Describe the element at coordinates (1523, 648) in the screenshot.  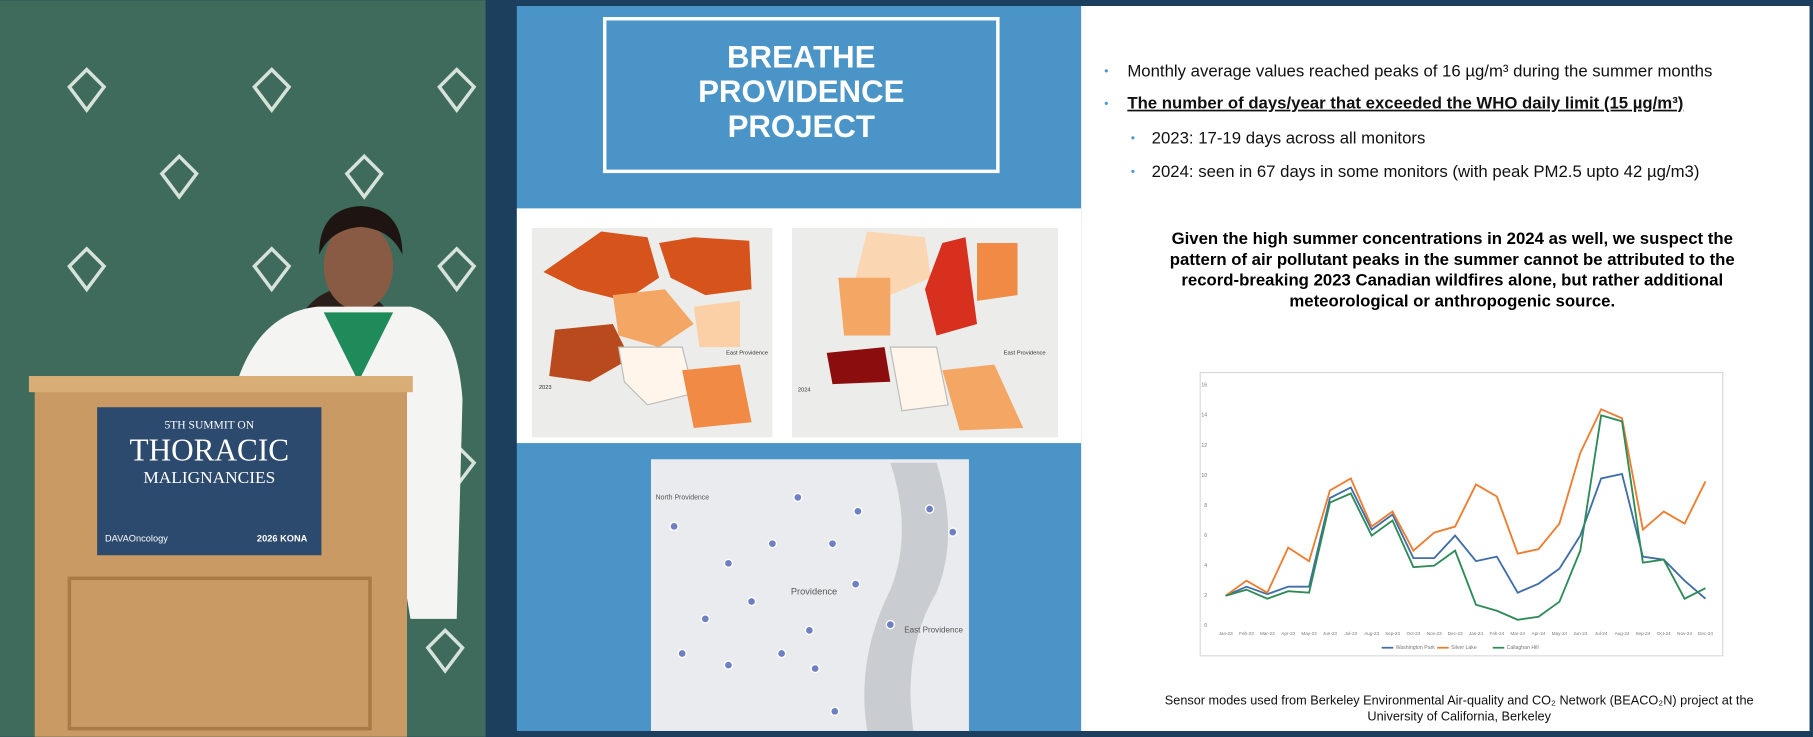
I see `legend-label: Callaghan Hill` at that location.